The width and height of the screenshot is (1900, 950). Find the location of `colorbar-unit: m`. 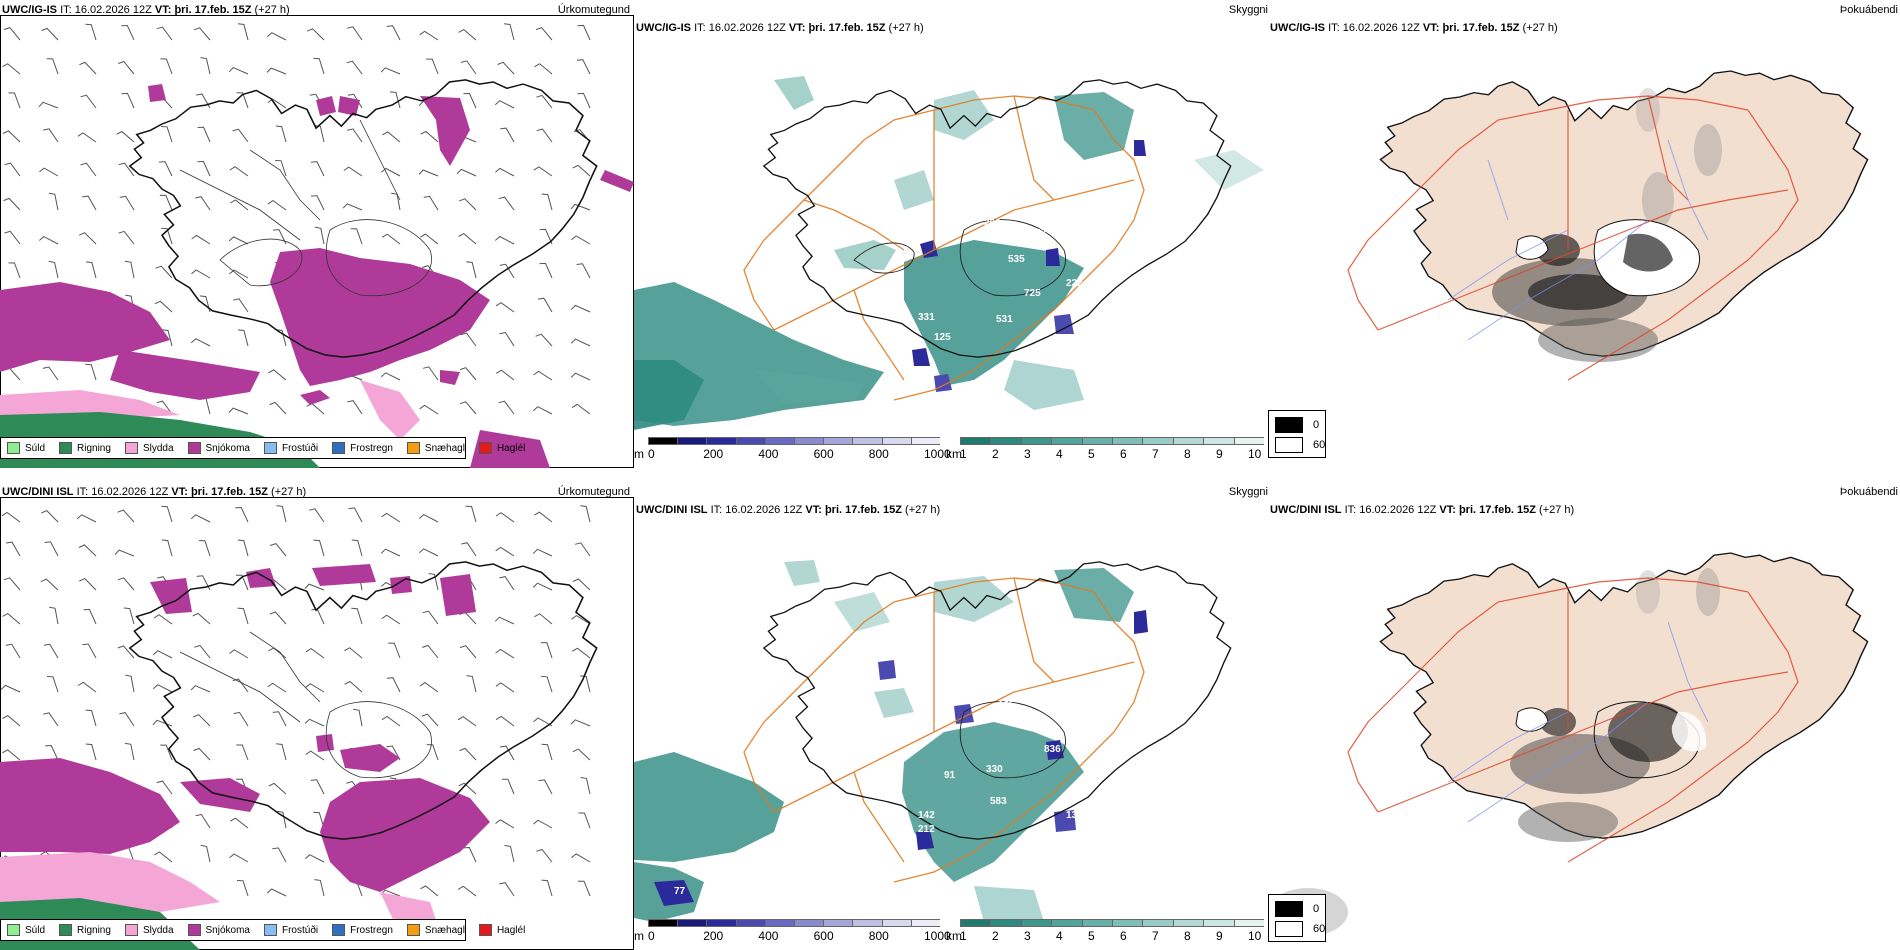

colorbar-unit: m is located at coordinates (639, 936).